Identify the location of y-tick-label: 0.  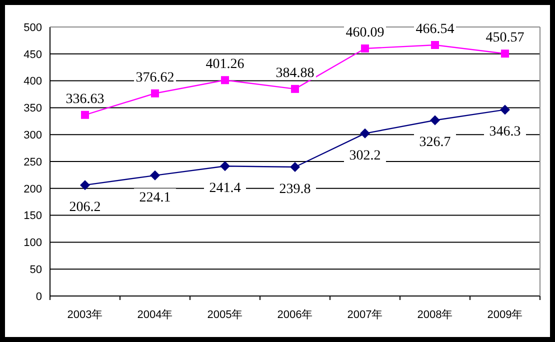
(39, 296).